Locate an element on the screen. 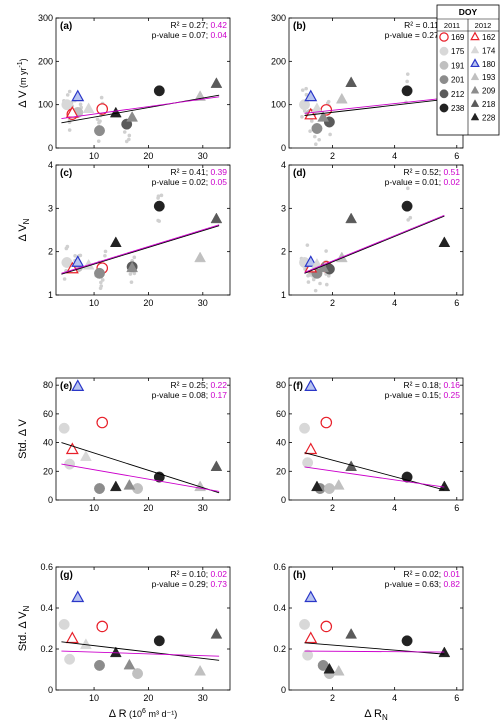  y-tick-label: 2 is located at coordinates (283, 252).